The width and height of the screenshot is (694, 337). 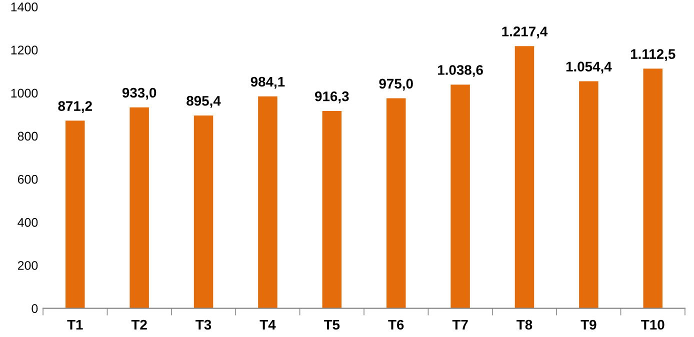 What do you see at coordinates (524, 325) in the screenshot?
I see `x-tick-label: T8` at bounding box center [524, 325].